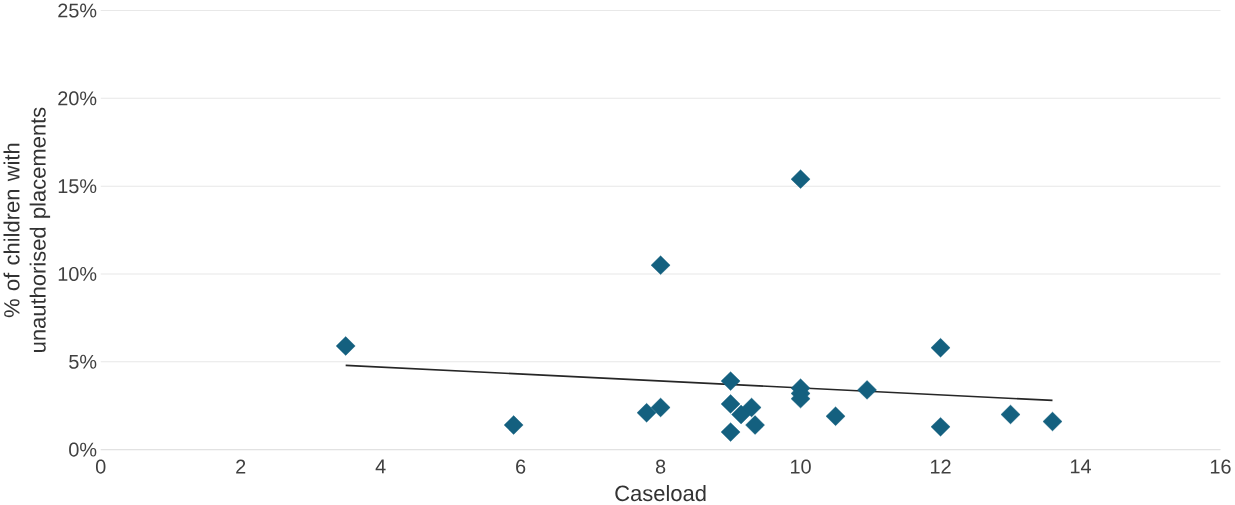 The width and height of the screenshot is (1235, 505). What do you see at coordinates (27, 230) in the screenshot?
I see `y-axis-title: % of children with unauthorised placements` at bounding box center [27, 230].